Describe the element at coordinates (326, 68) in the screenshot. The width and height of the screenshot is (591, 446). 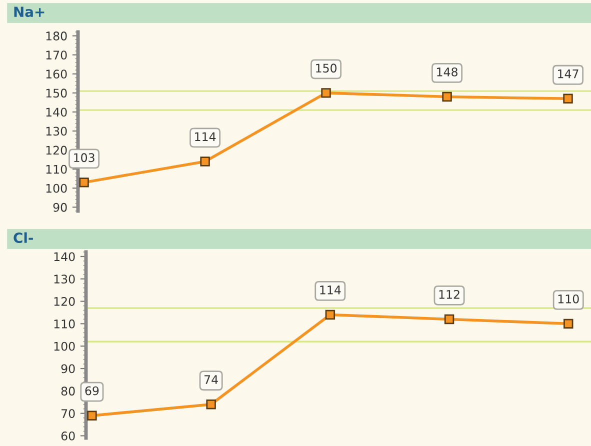
I see `data-label: 150` at that location.